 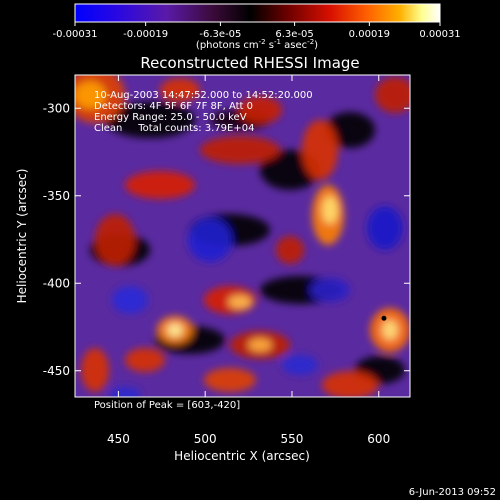 What do you see at coordinates (220, 34) in the screenshot?
I see `colorbar-tick-label: -6.3e-05` at bounding box center [220, 34].